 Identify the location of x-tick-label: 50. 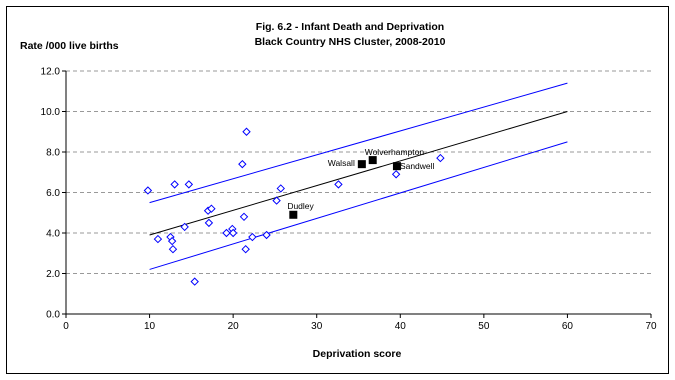
(484, 326).